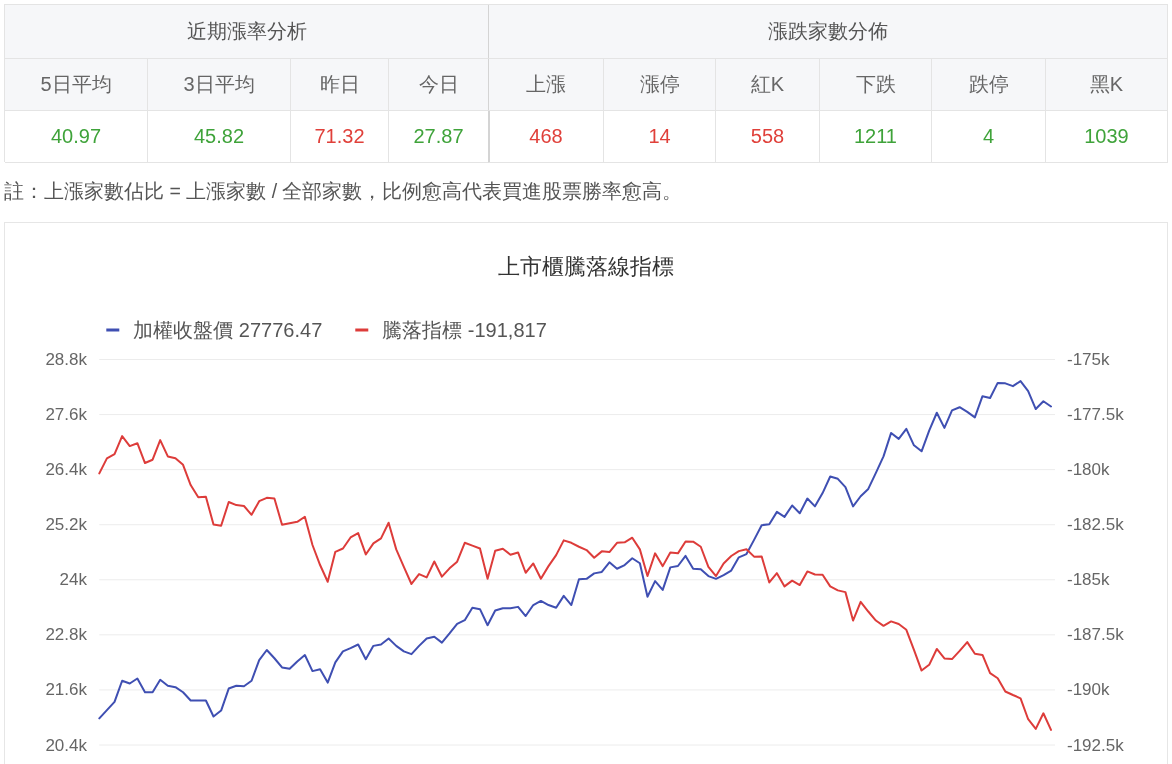  Describe the element at coordinates (1089, 470) in the screenshot. I see `y2-tick-label: -180k` at that location.